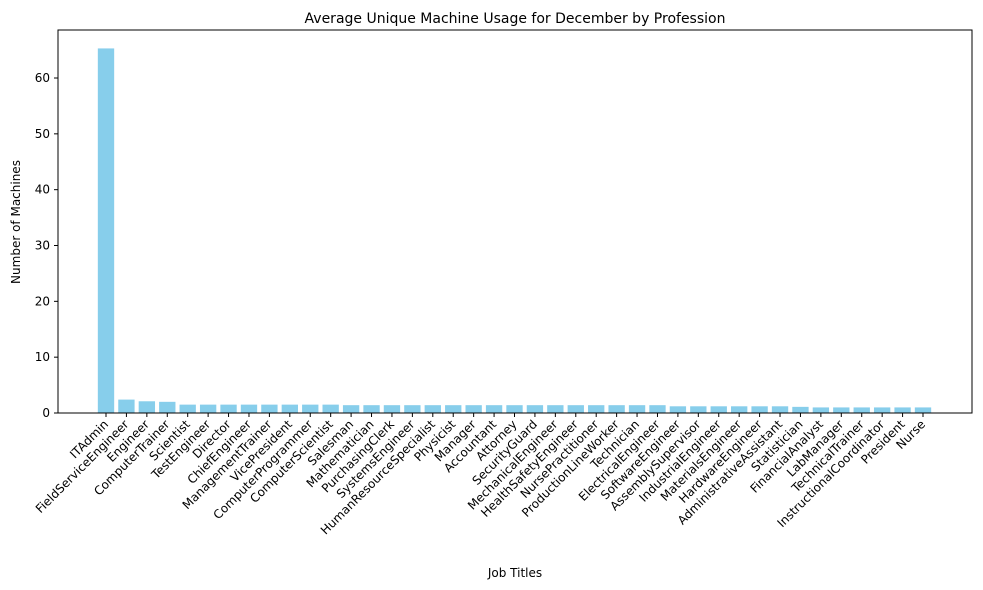  I want to click on bar-SecurityGuard, so click(535, 409).